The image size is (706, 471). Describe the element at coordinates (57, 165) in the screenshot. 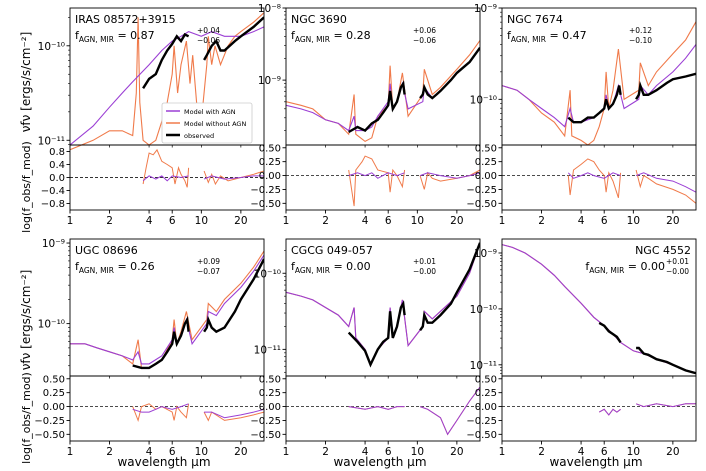

I see `residual-y-tick-label: 0.4` at that location.